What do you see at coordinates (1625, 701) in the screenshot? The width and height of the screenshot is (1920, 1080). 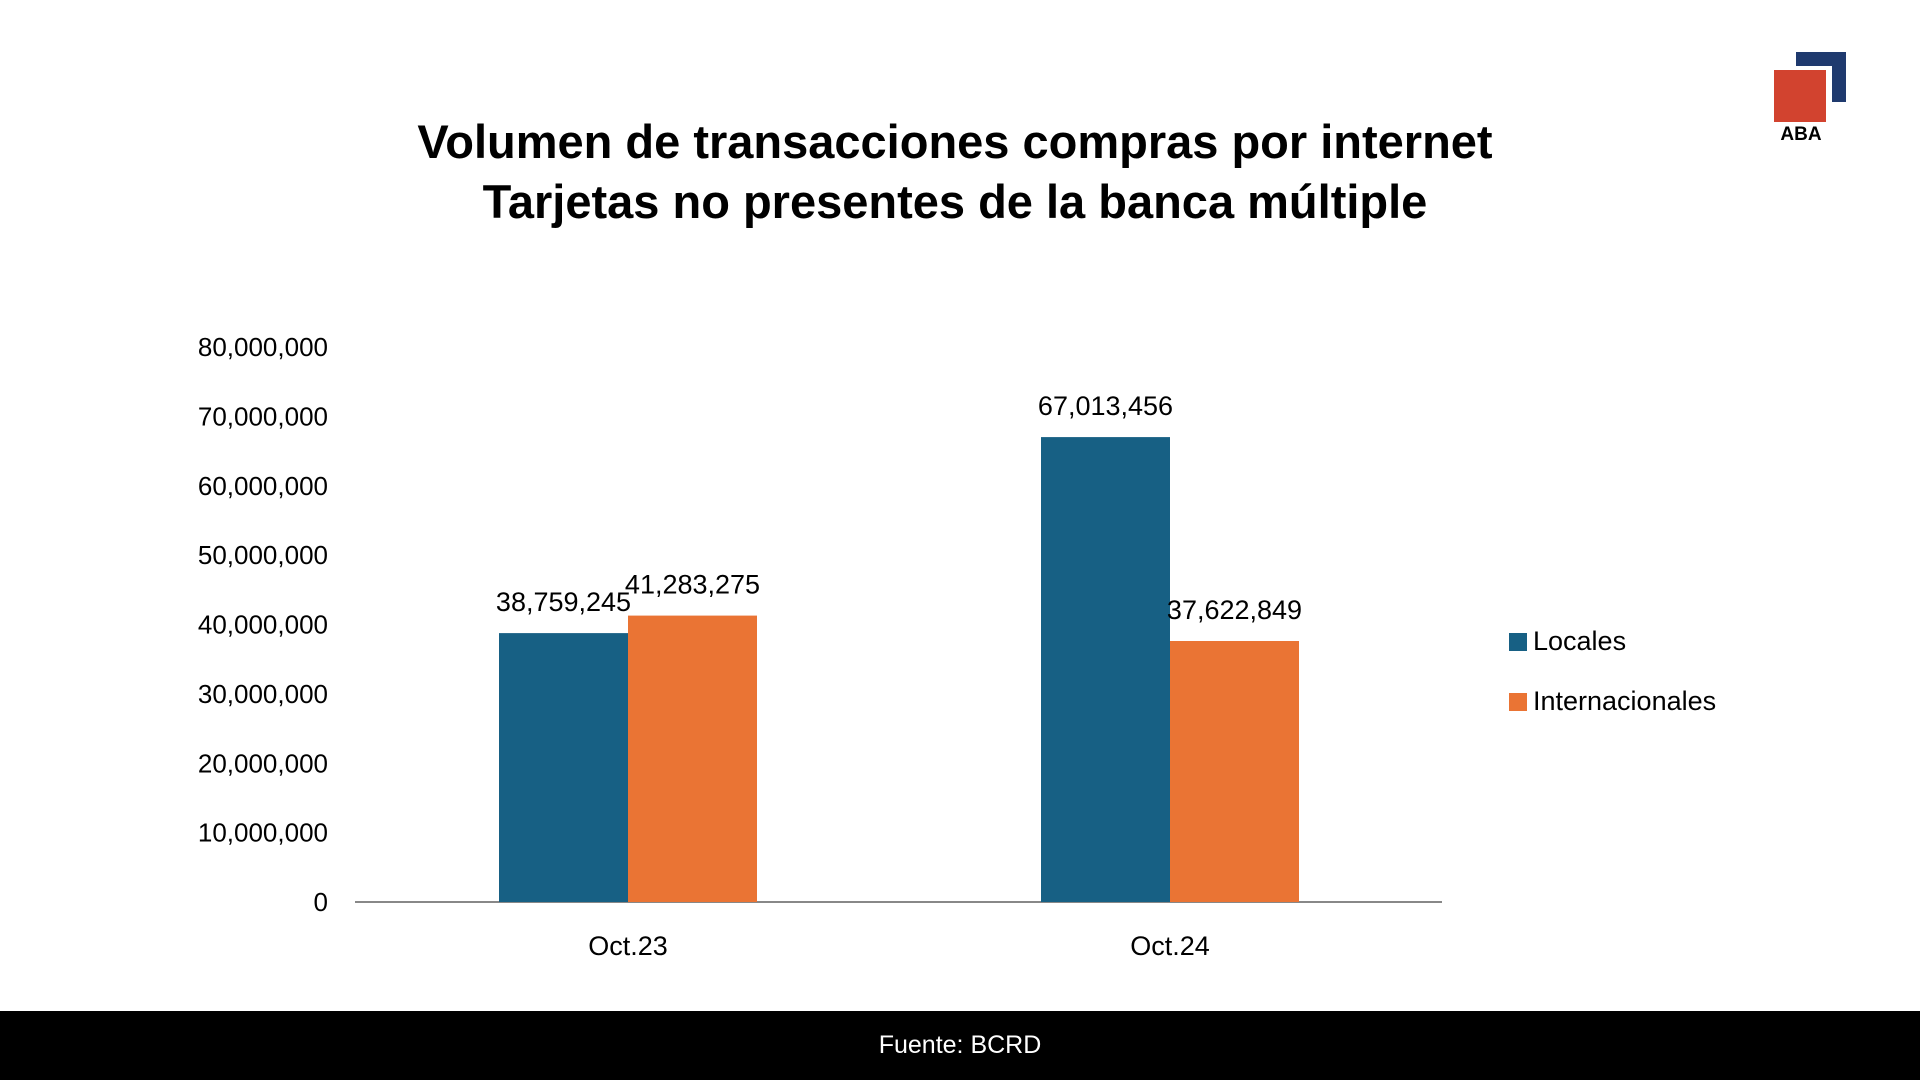 I see `legend-label: Internacionales` at bounding box center [1625, 701].